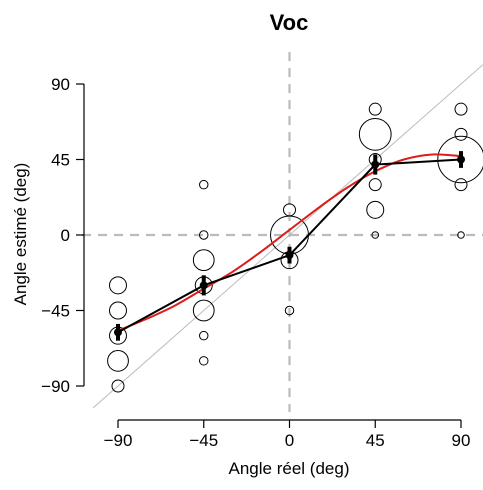  I want to click on x-tick-label: 45, so click(375, 440).